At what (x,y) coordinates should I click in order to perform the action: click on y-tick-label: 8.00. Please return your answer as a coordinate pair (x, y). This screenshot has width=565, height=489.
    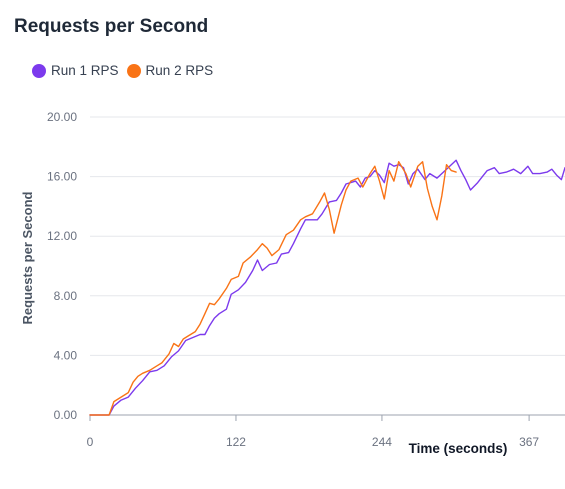
    Looking at the image, I should click on (66, 296).